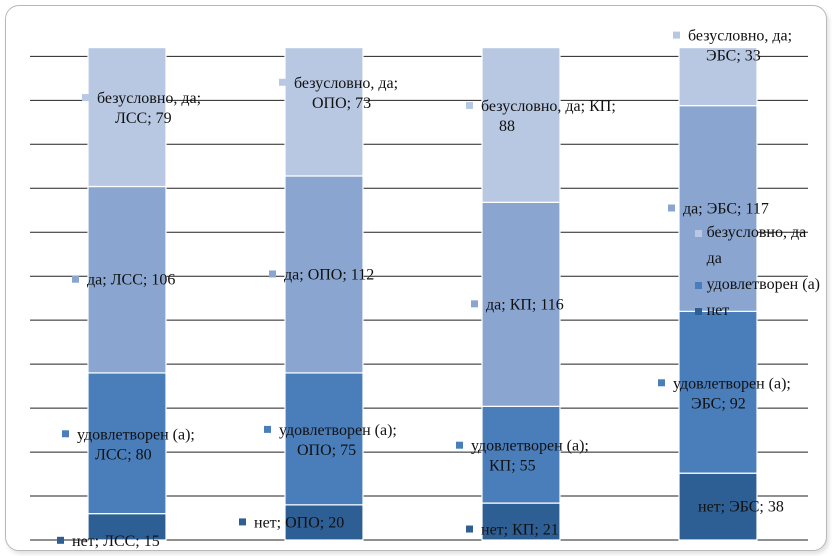 This screenshot has height=556, width=832. I want to click on data-label: нет; КП; 21, so click(520, 530).